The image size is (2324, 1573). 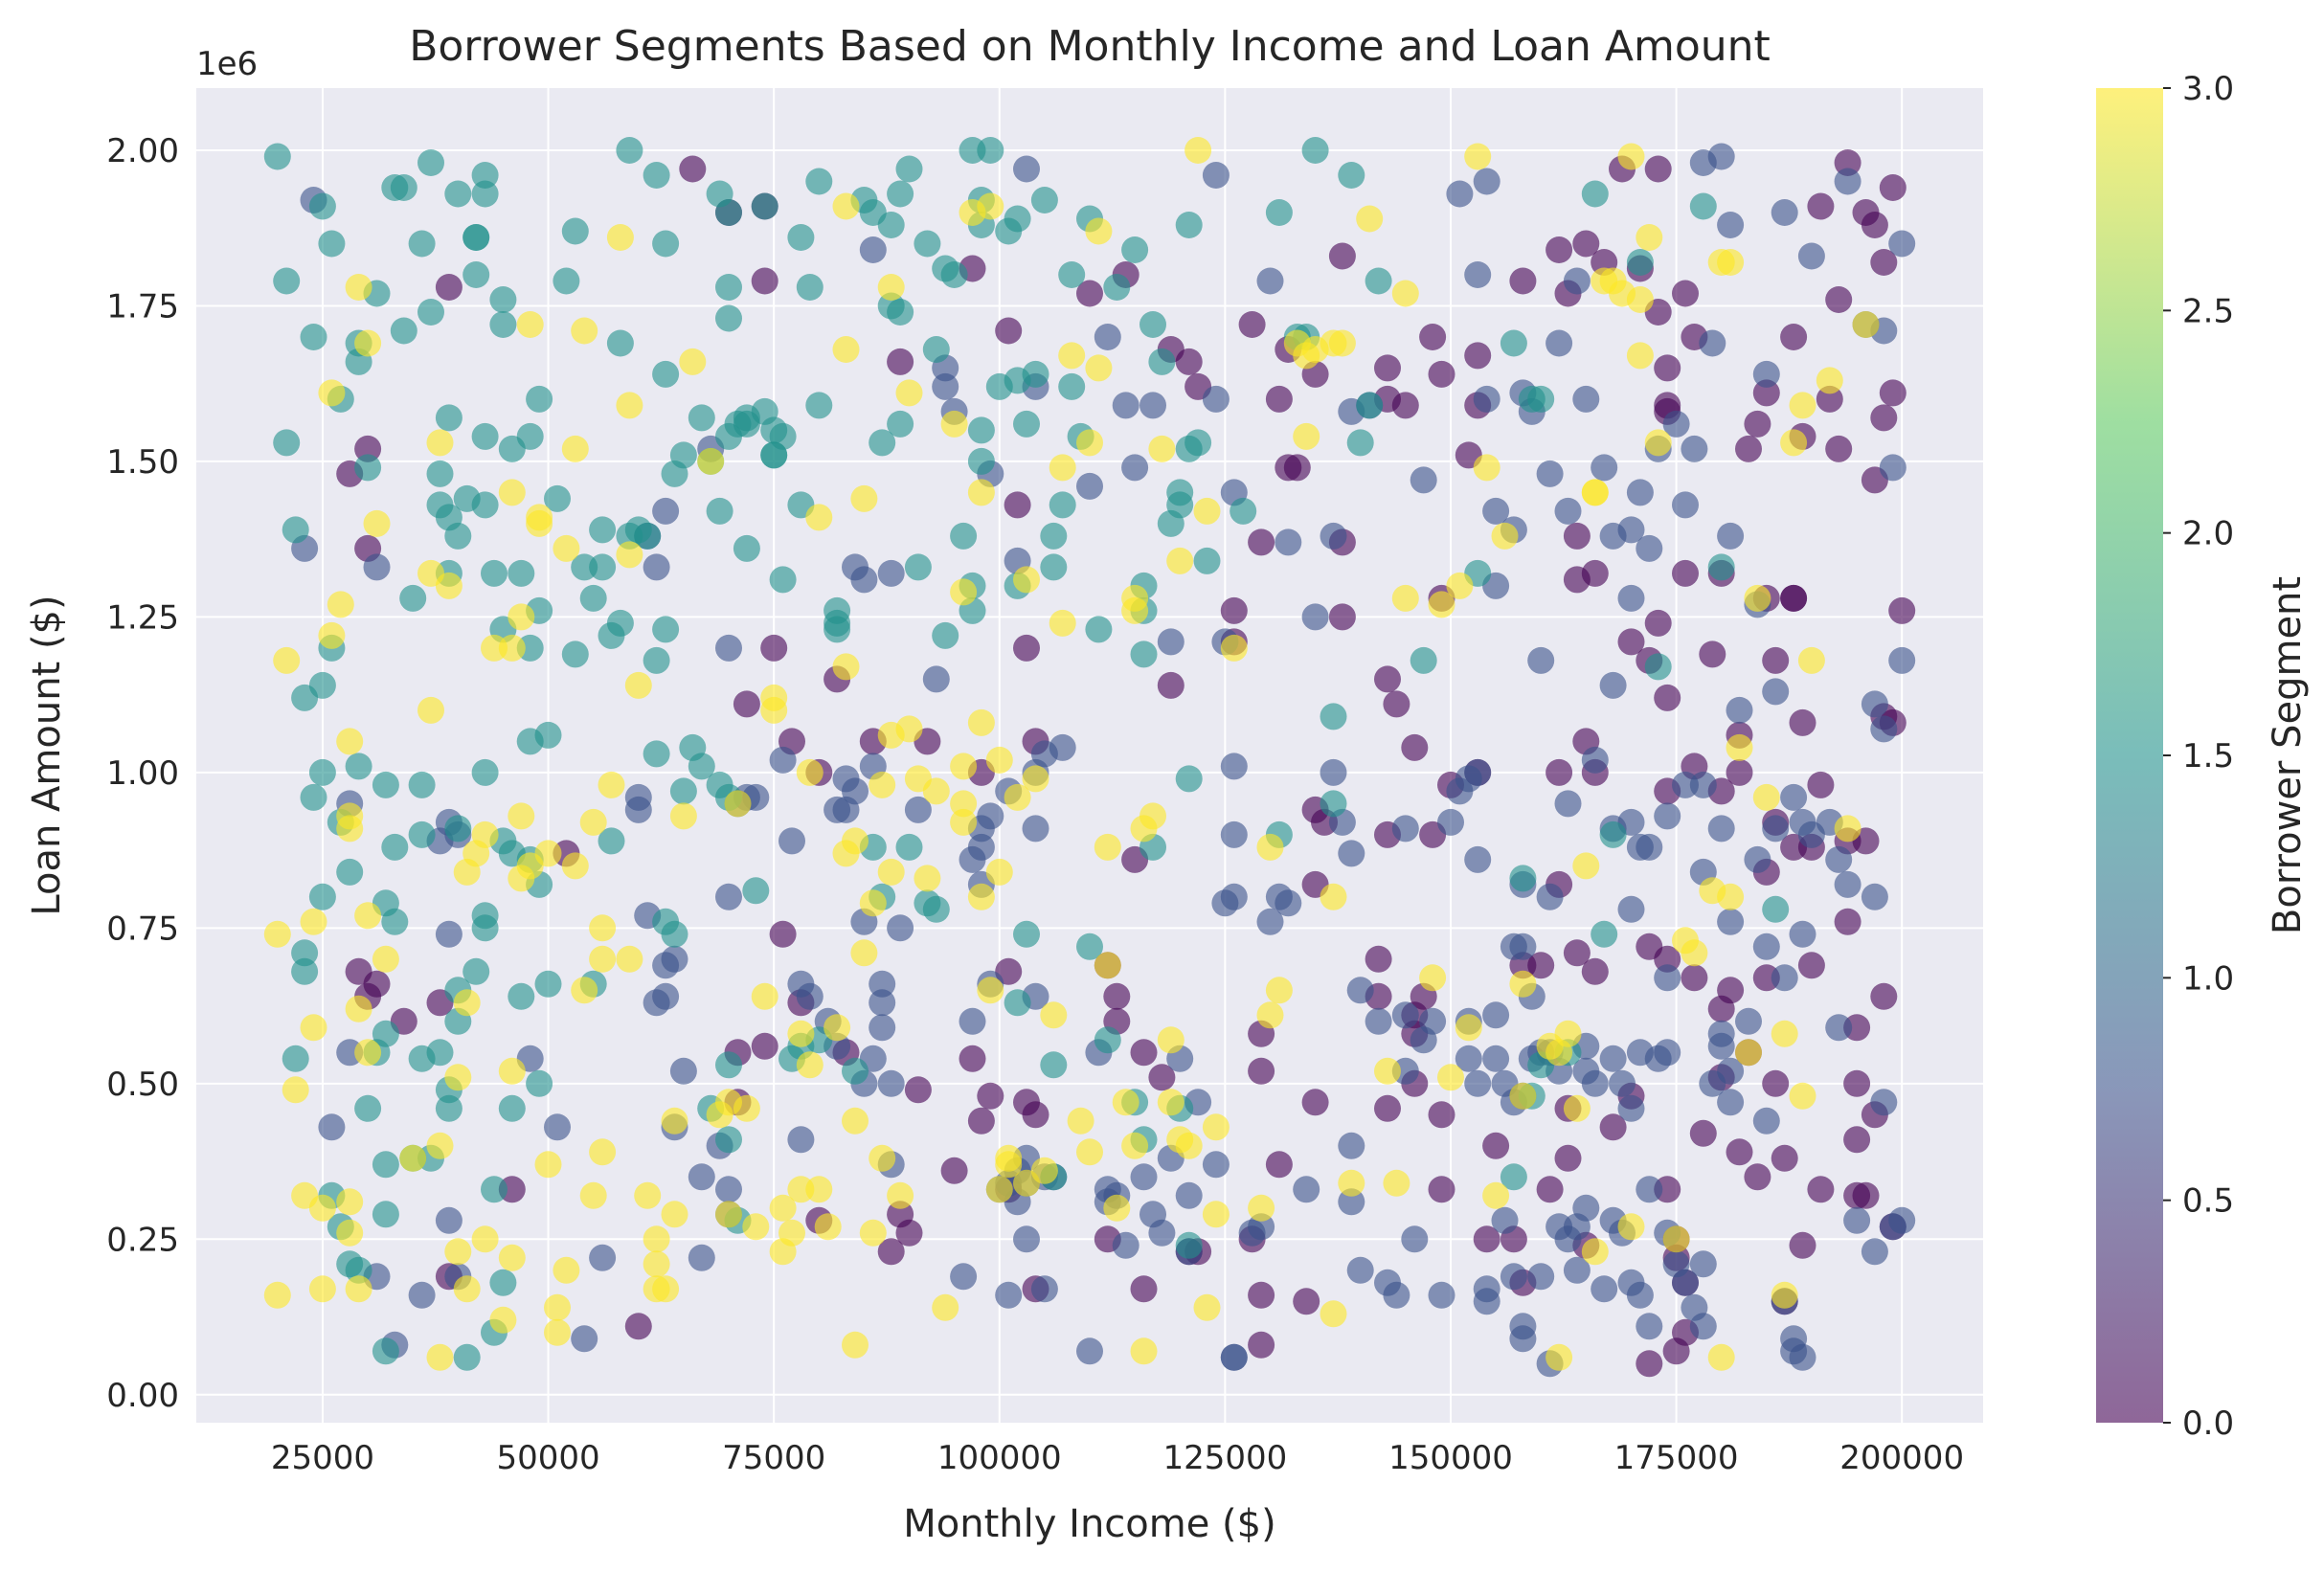 I want to click on x-tick-label: 100000, so click(x=999, y=1458).